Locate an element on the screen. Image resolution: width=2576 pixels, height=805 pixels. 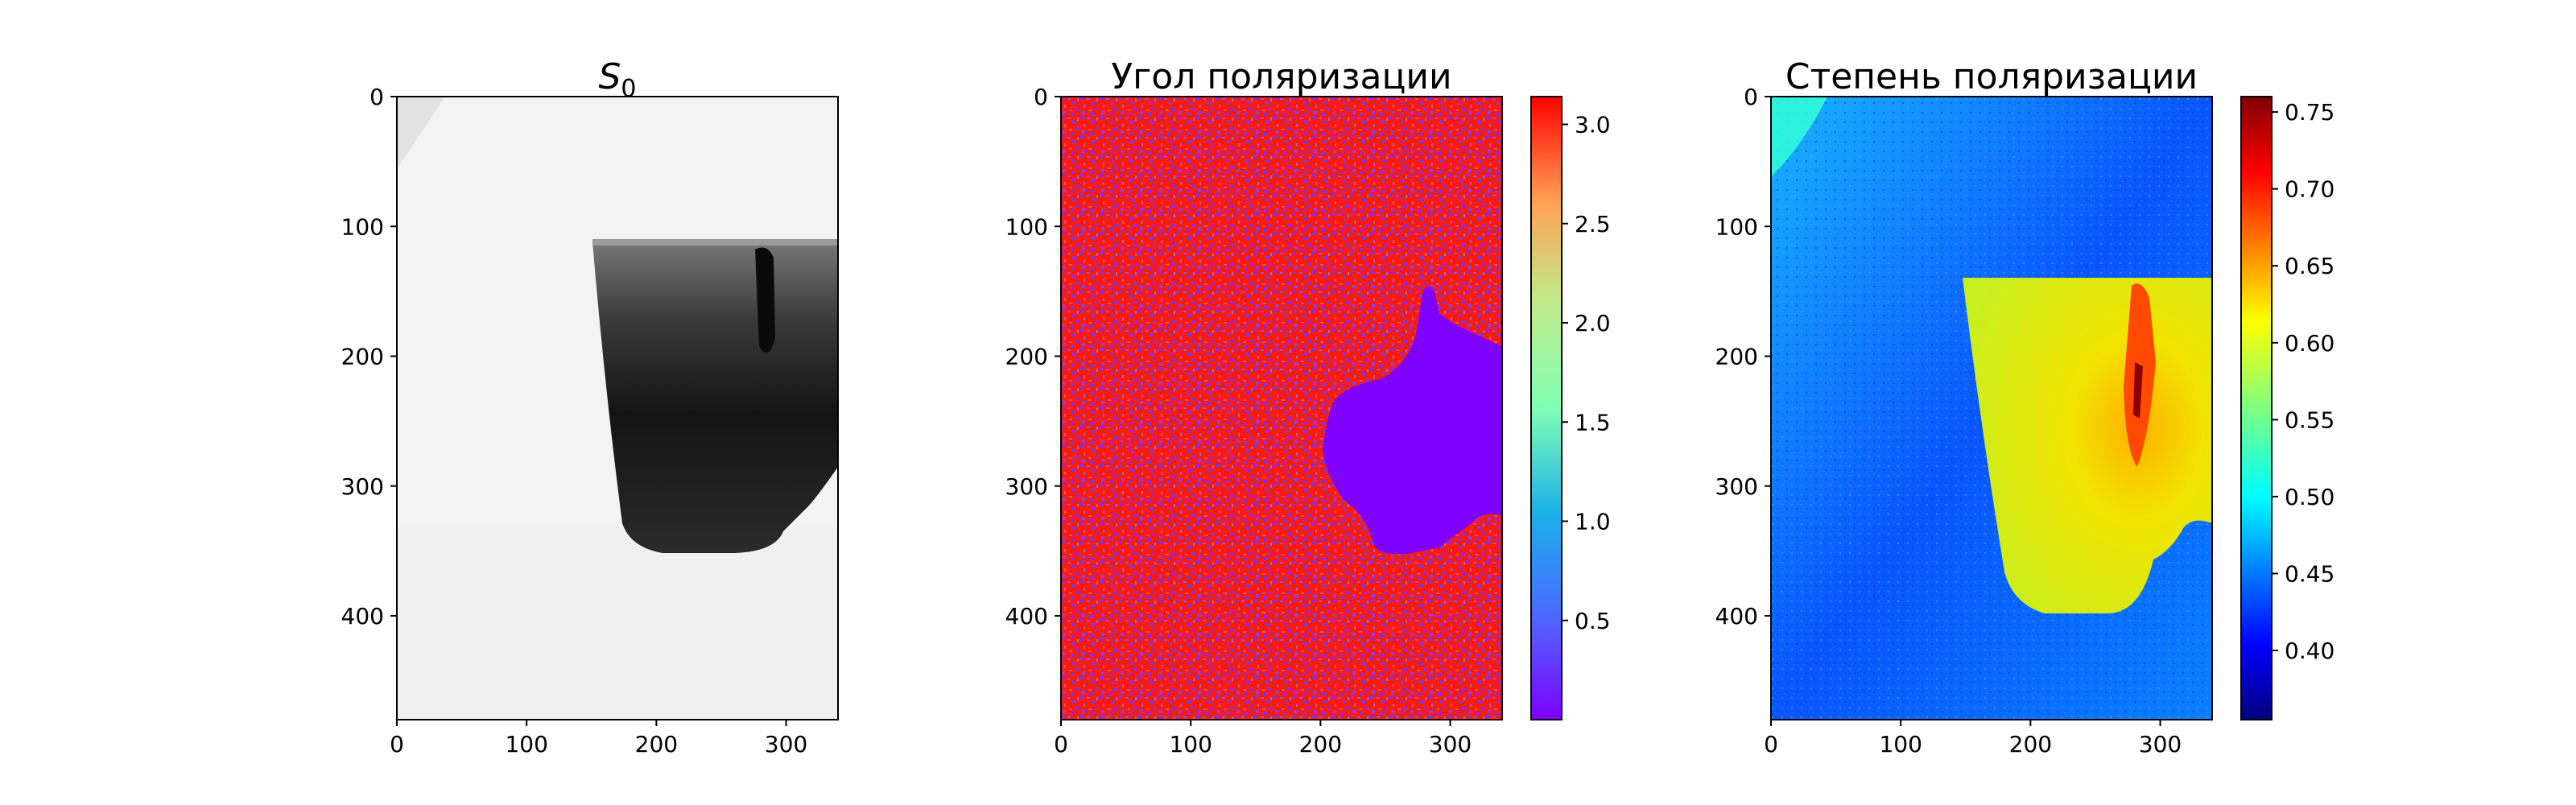
angle-colorbar: 0.5 1.0 1.5 2.0 2.5 3.0 is located at coordinates (1570, 408).